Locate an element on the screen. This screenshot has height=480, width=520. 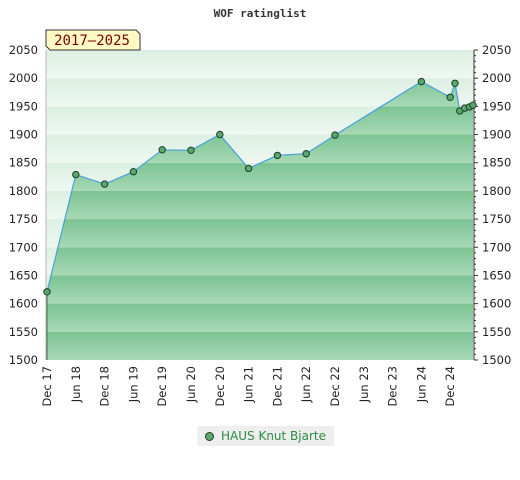
y-tick-label-left: 2050 is located at coordinates (23, 50).